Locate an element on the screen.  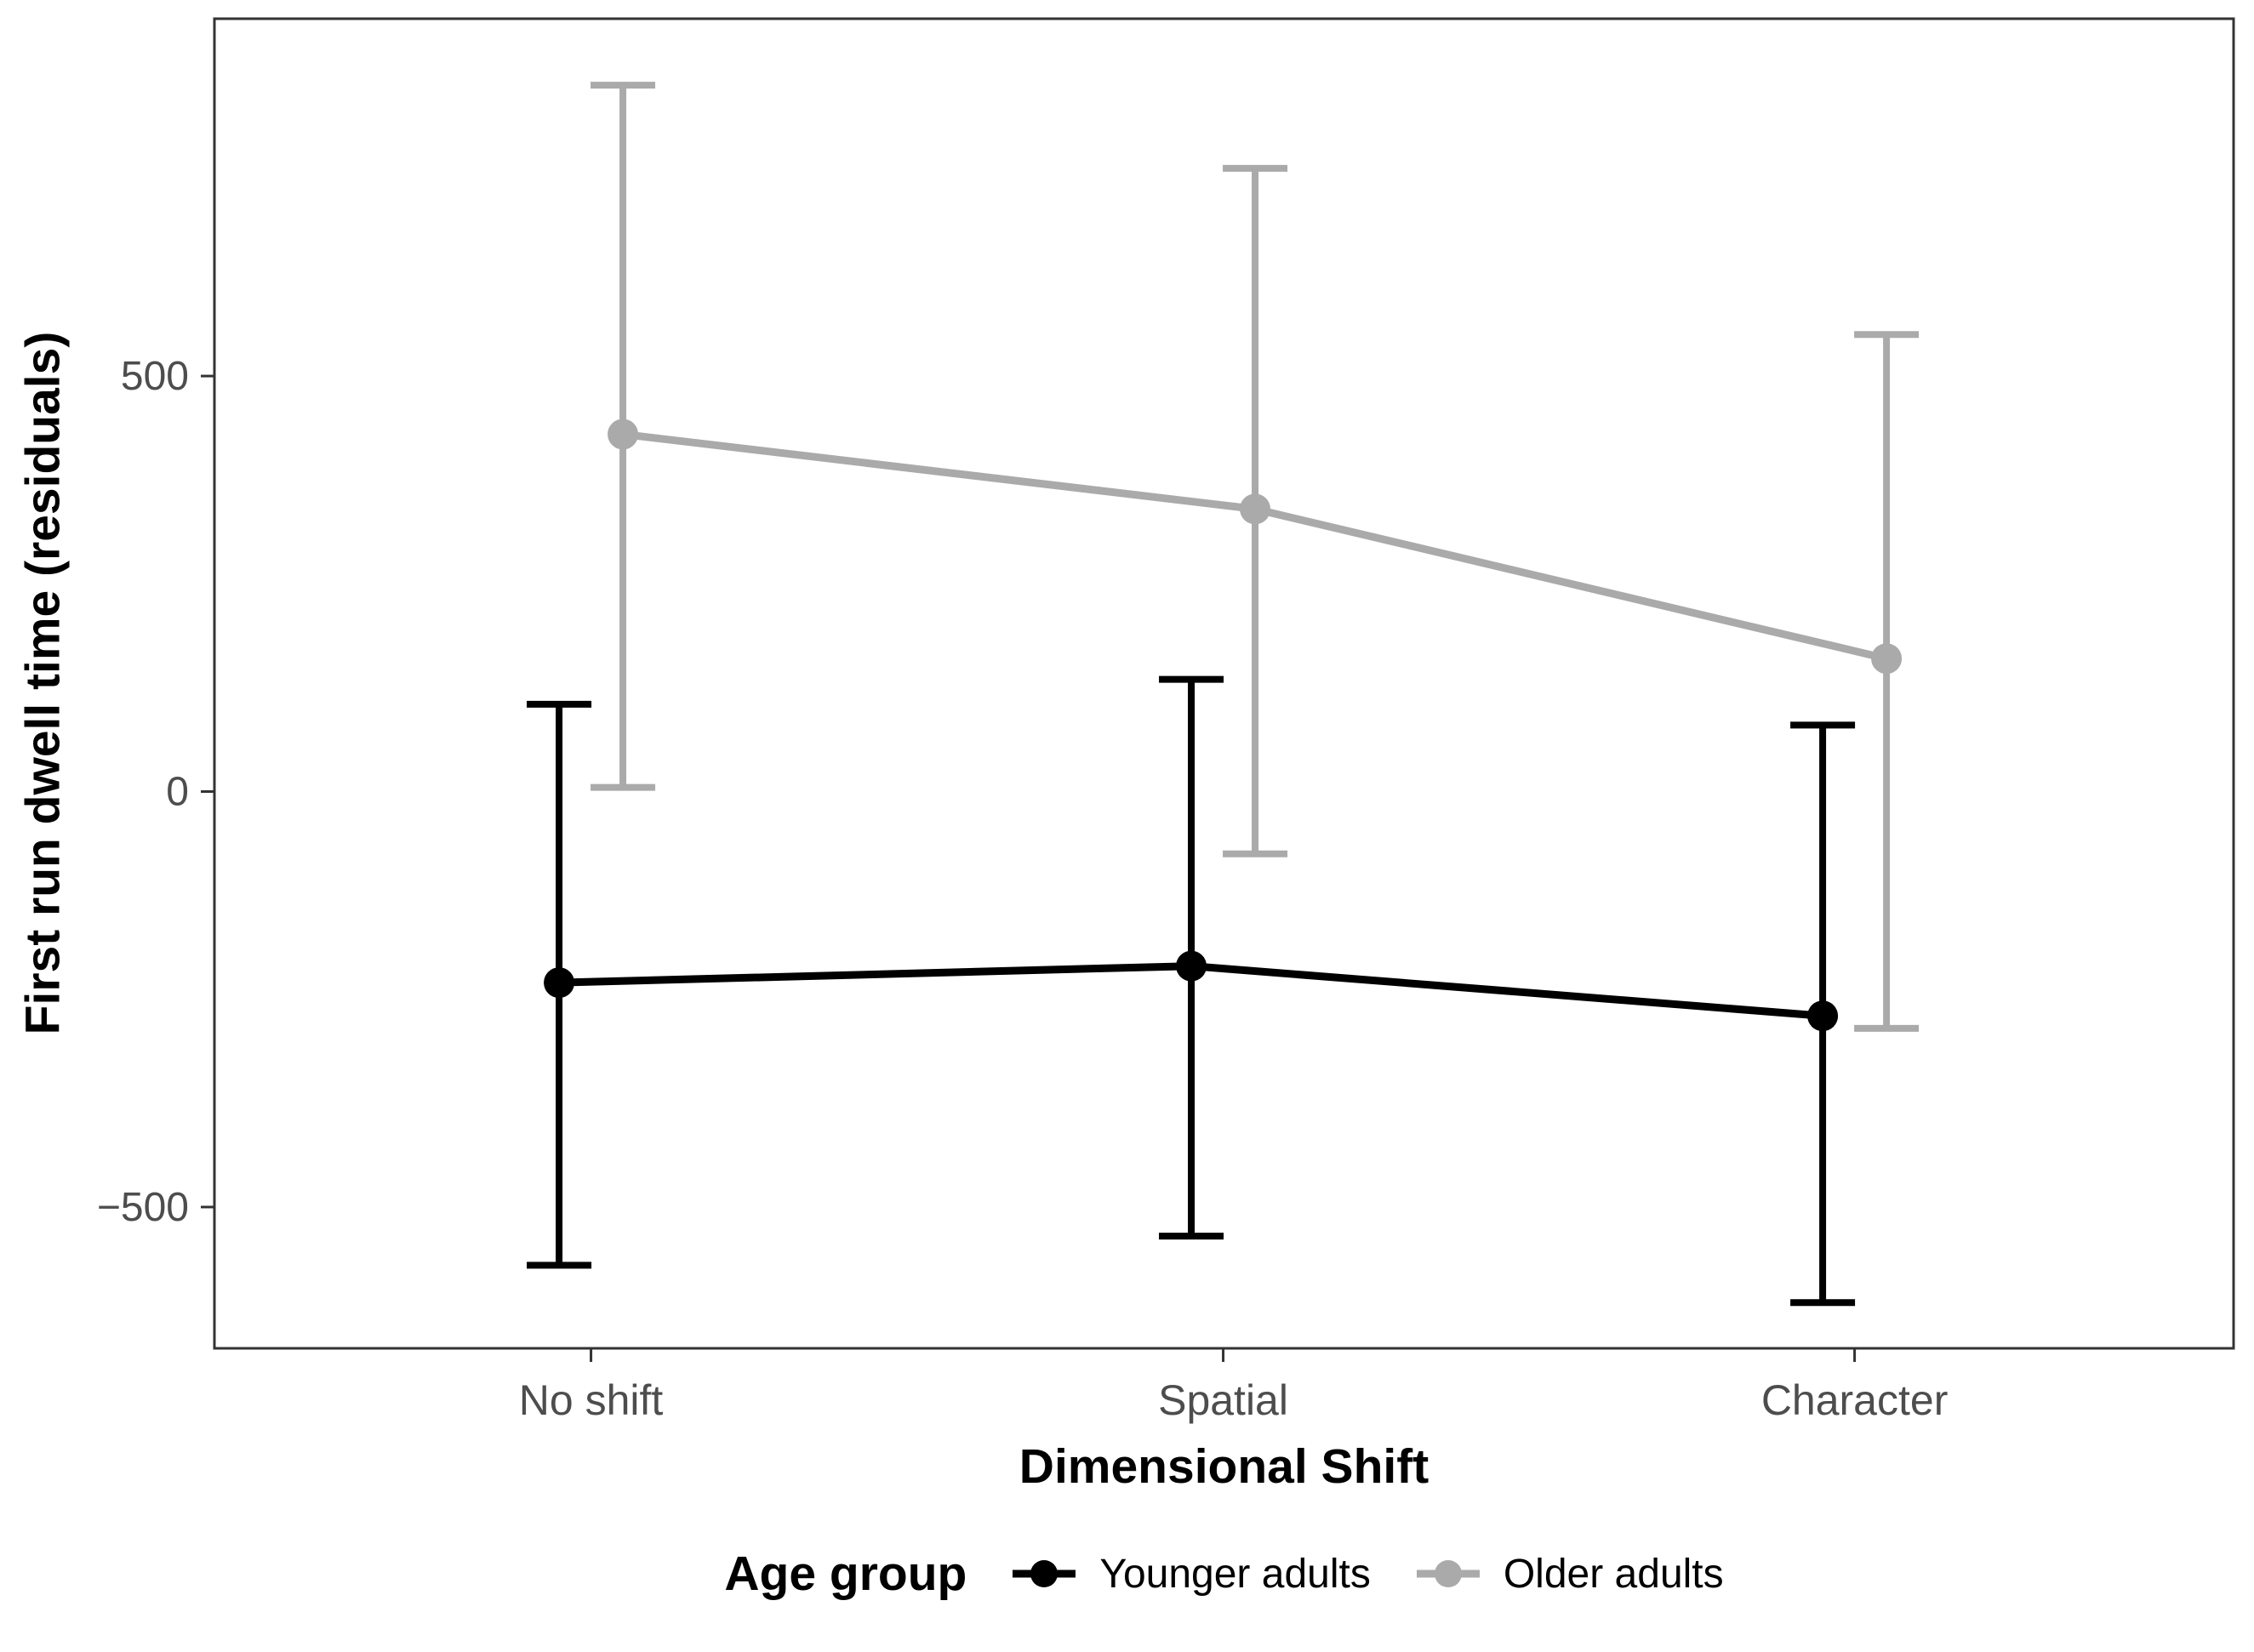
y-tick-label: 500 is located at coordinates (155, 376).